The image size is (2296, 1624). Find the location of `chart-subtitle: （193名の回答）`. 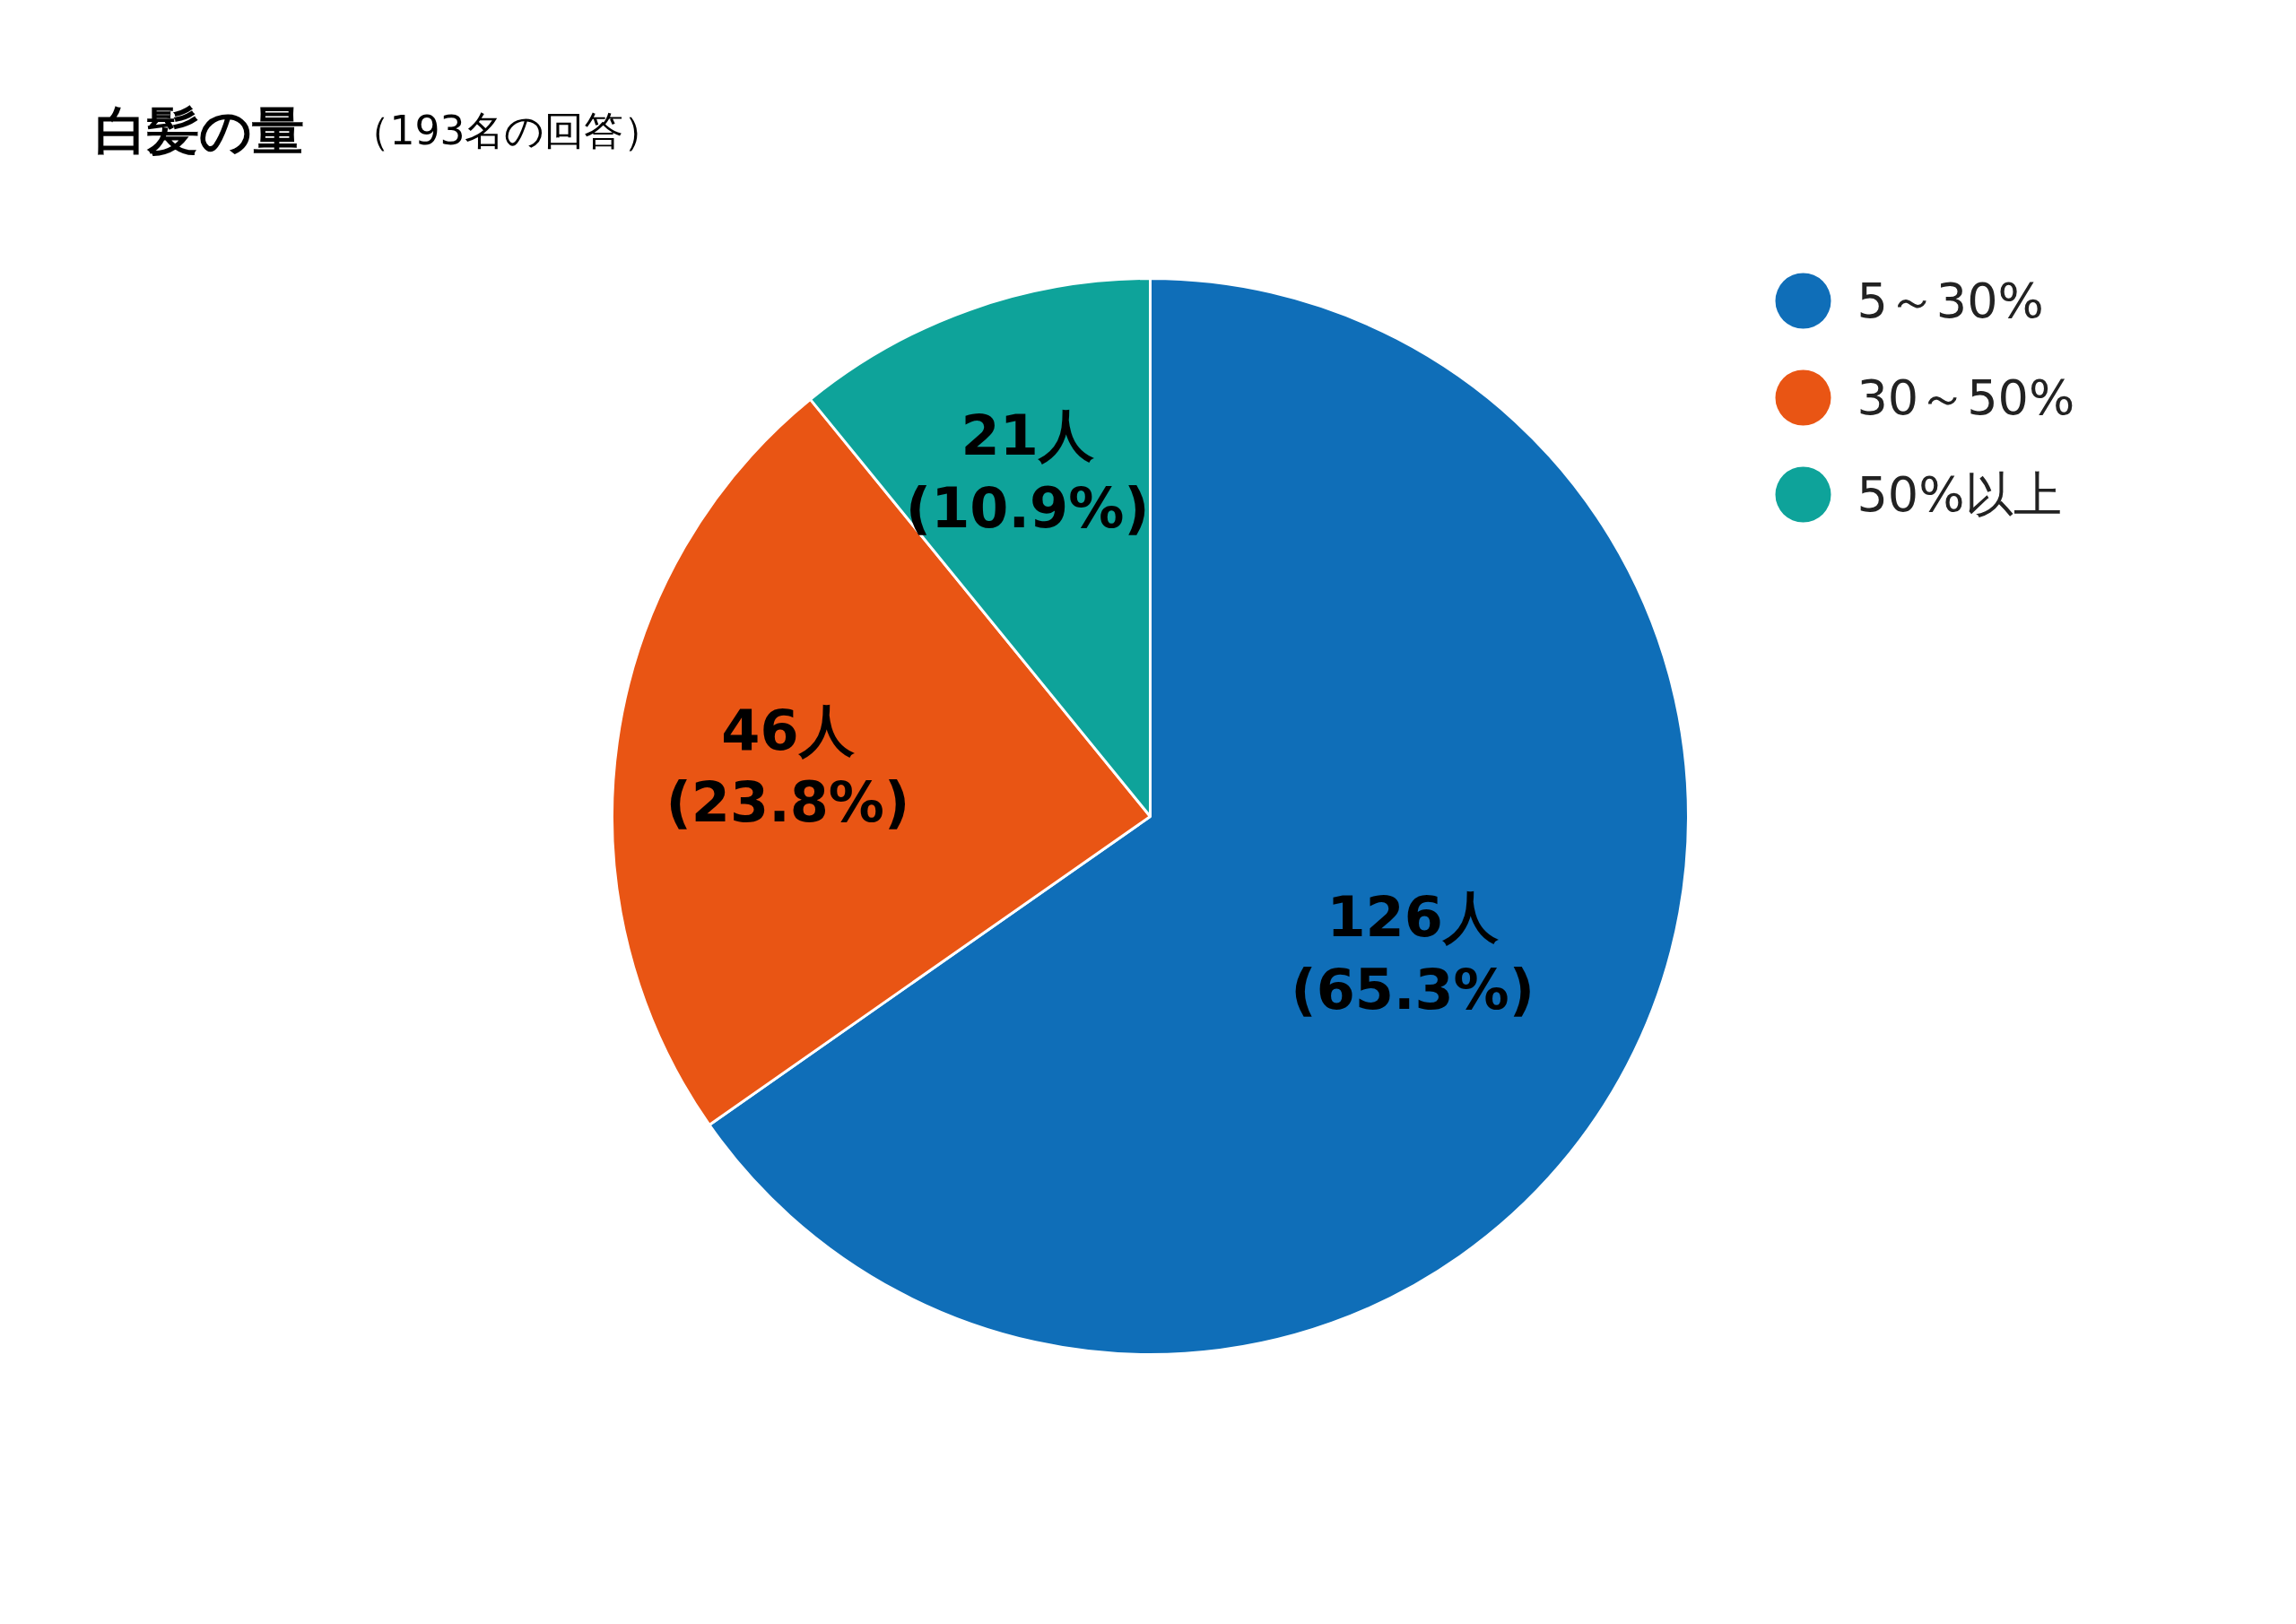

chart-subtitle: （193名の回答） is located at coordinates (507, 130).